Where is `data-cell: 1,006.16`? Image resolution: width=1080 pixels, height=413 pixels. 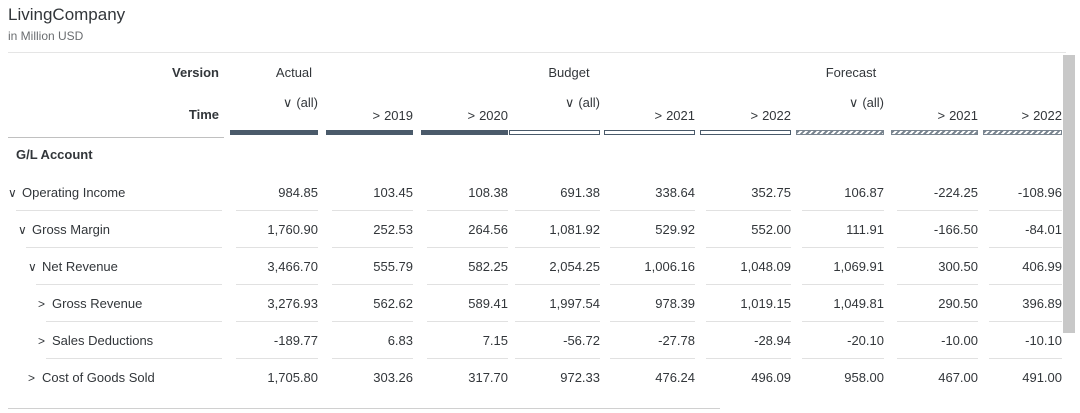
data-cell: 1,006.16 is located at coordinates (669, 266).